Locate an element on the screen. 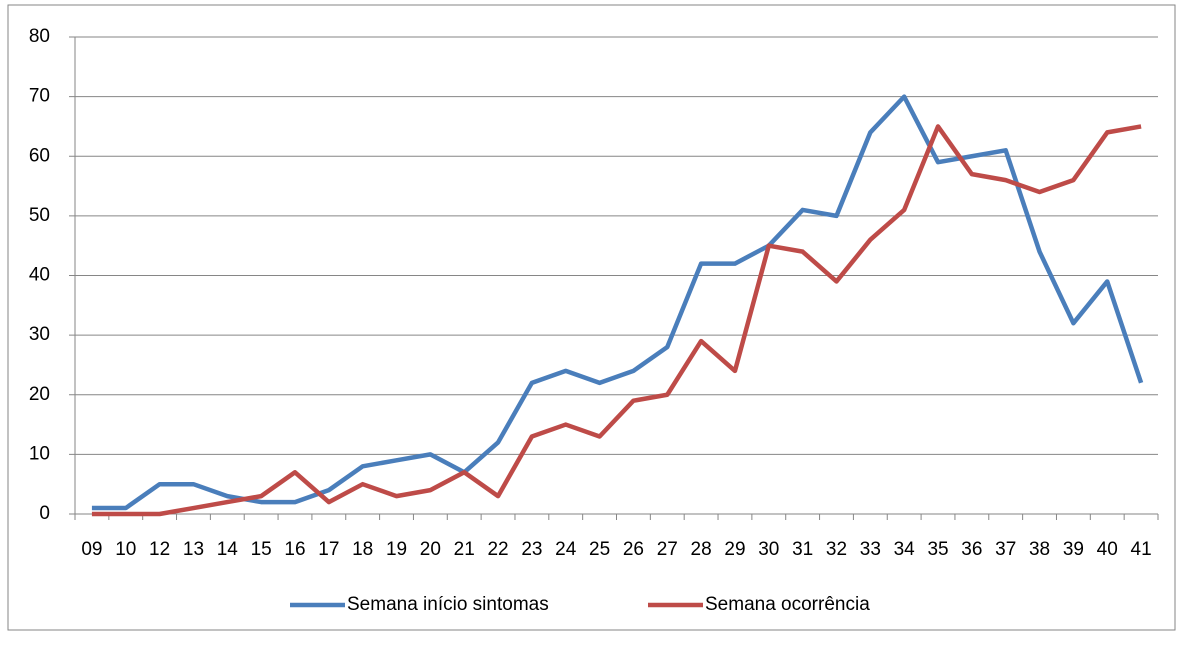 The height and width of the screenshot is (645, 1182). x-tick-label: 18 is located at coordinates (362, 549).